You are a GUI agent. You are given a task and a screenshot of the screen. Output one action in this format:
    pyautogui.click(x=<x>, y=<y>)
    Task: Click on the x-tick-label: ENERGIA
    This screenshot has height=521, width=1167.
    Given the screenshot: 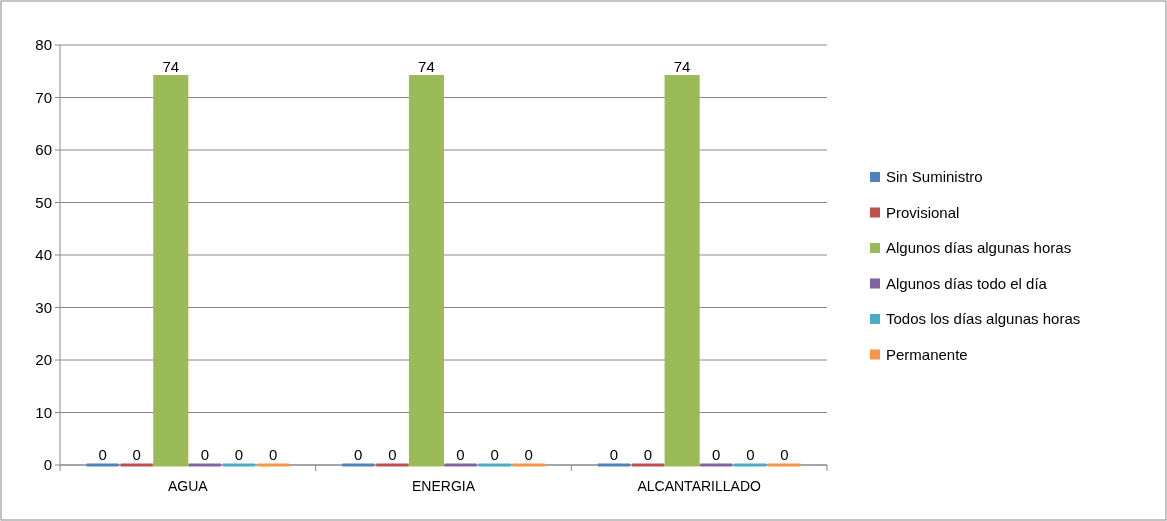 What is the action you would take?
    pyautogui.click(x=443, y=486)
    